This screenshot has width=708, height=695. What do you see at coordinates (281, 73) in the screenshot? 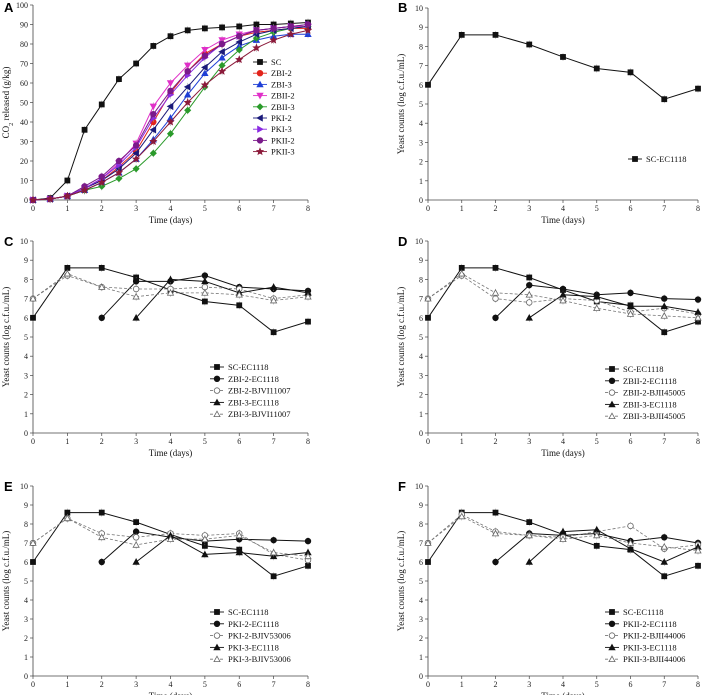
I see `legend-label: ZBI-2` at bounding box center [281, 73].